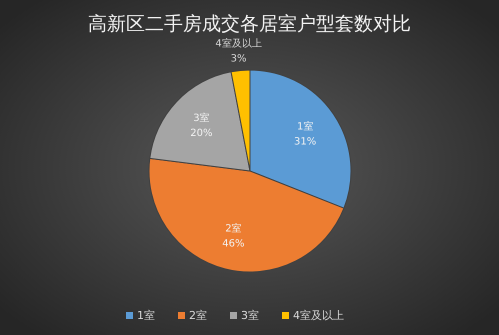 The height and width of the screenshot is (335, 499). Describe the element at coordinates (249, 24) in the screenshot. I see `chart-title: 高新区二手房成交各居室户型套数对比` at that location.